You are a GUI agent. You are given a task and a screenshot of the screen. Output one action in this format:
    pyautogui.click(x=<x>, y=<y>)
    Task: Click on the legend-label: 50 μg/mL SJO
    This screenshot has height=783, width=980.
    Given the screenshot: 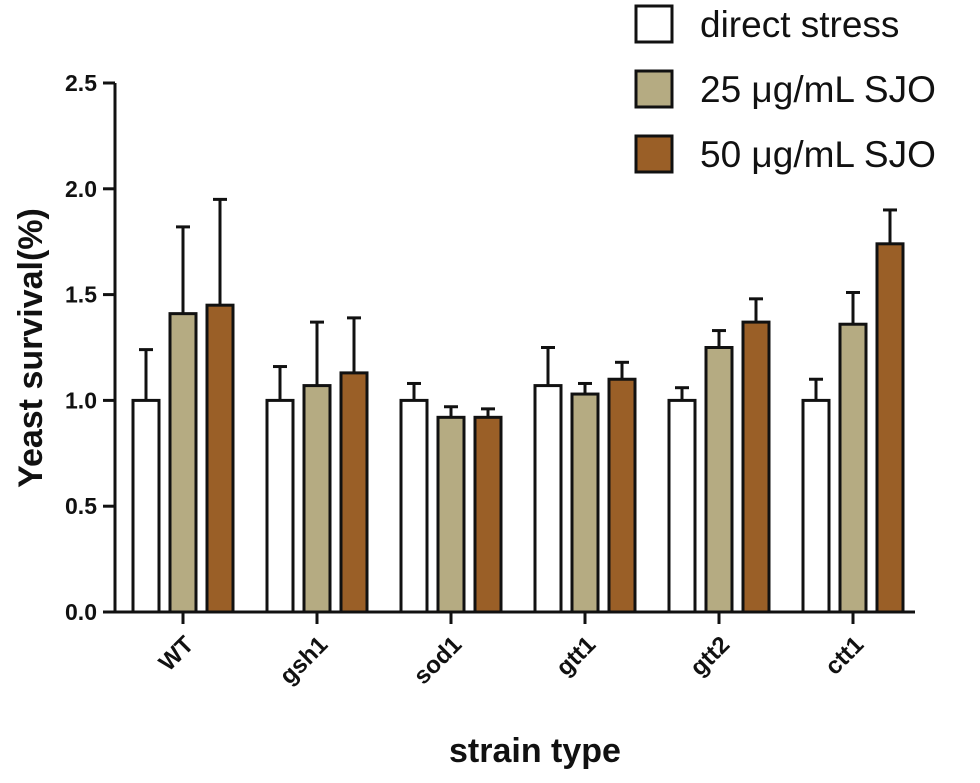 What is the action you would take?
    pyautogui.click(x=818, y=154)
    